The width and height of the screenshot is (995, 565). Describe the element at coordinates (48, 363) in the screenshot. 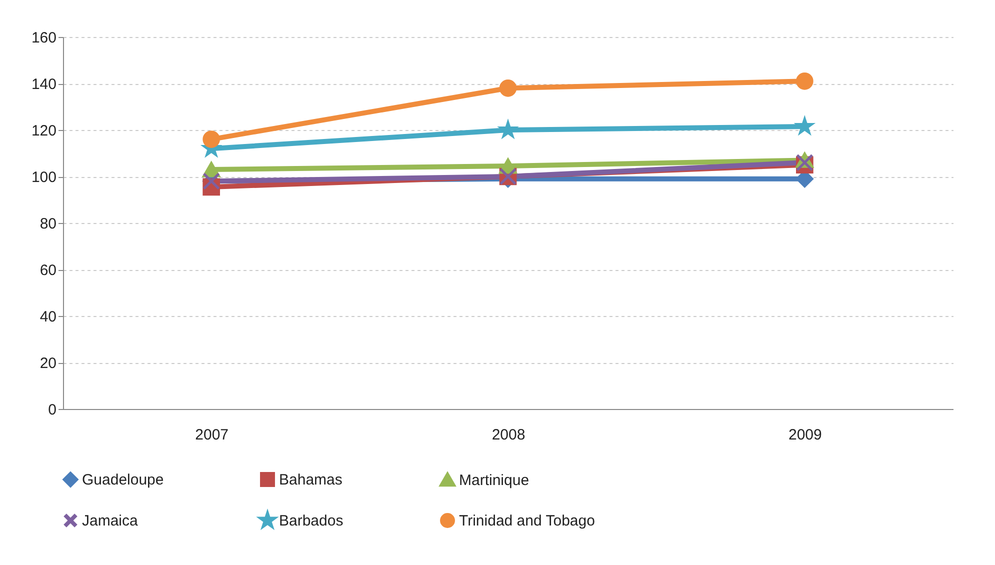

I see `y-tick-label: 20` at that location.